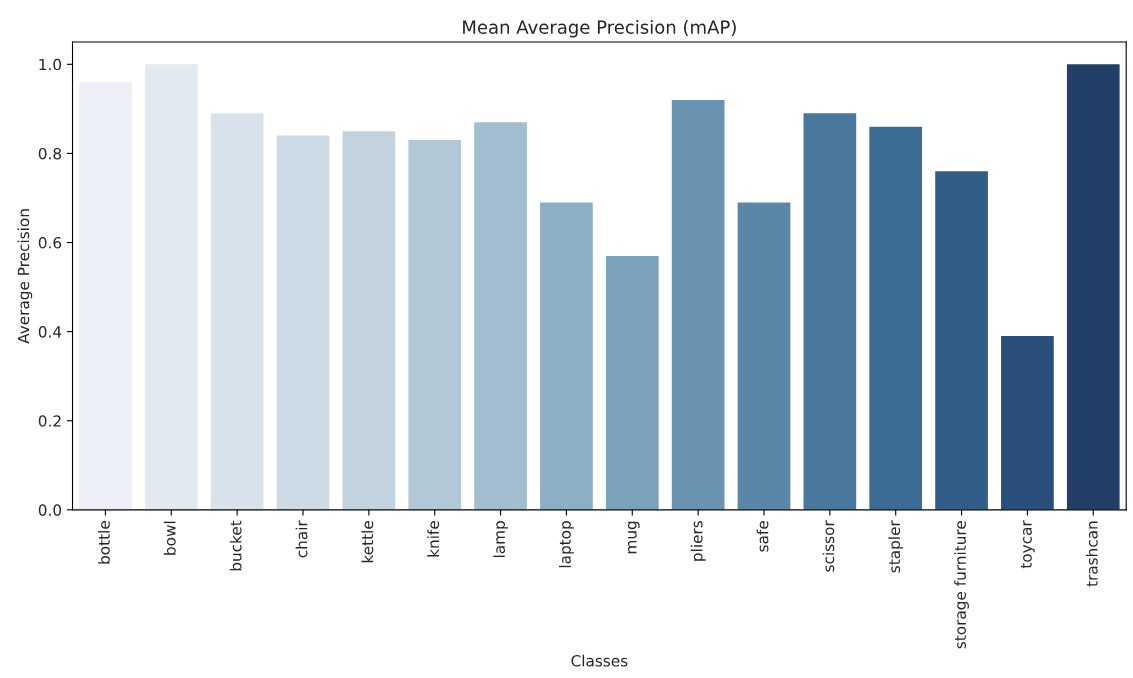 The height and width of the screenshot is (678, 1133). What do you see at coordinates (896, 546) in the screenshot?
I see `x-tick-label: stapler` at bounding box center [896, 546].